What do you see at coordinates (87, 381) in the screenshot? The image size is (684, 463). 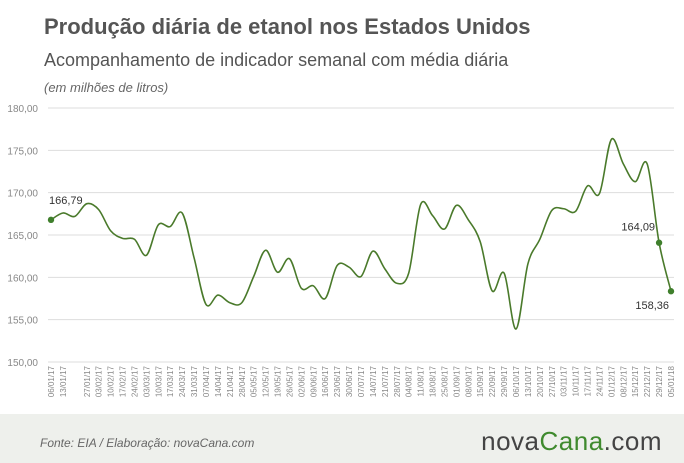 I see `x-tick-label: 27/01/17` at bounding box center [87, 381].